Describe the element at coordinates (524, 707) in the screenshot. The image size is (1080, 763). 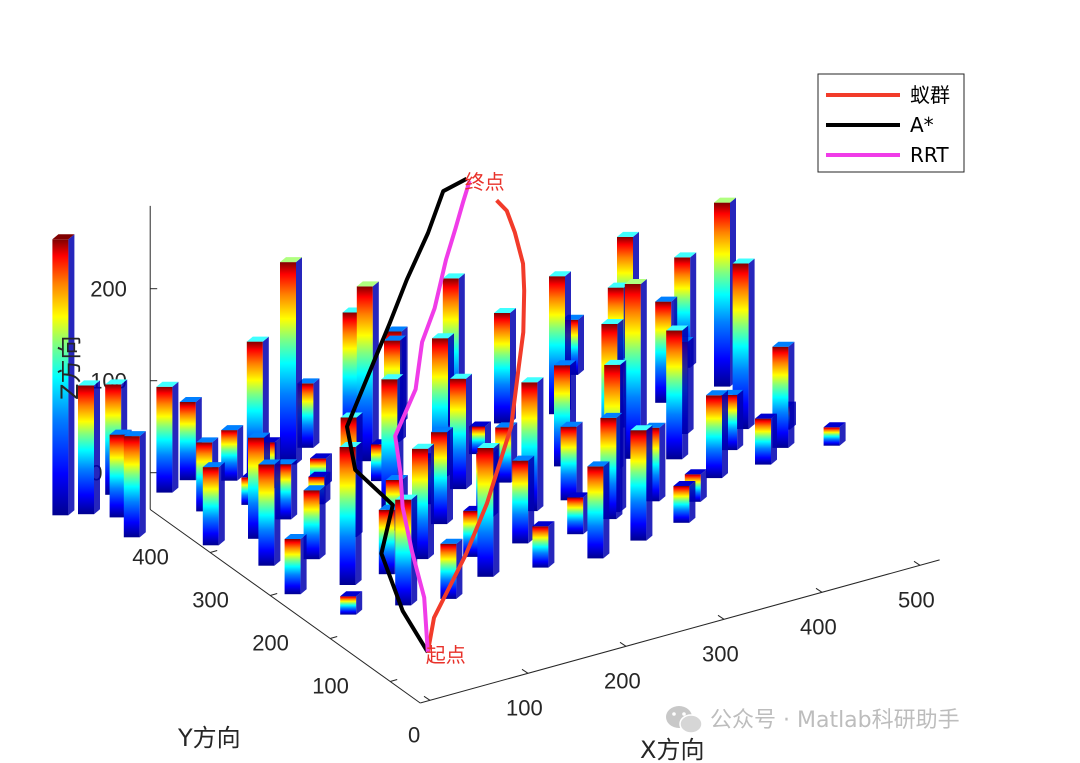
I see `x-tick-label: 100` at that location.